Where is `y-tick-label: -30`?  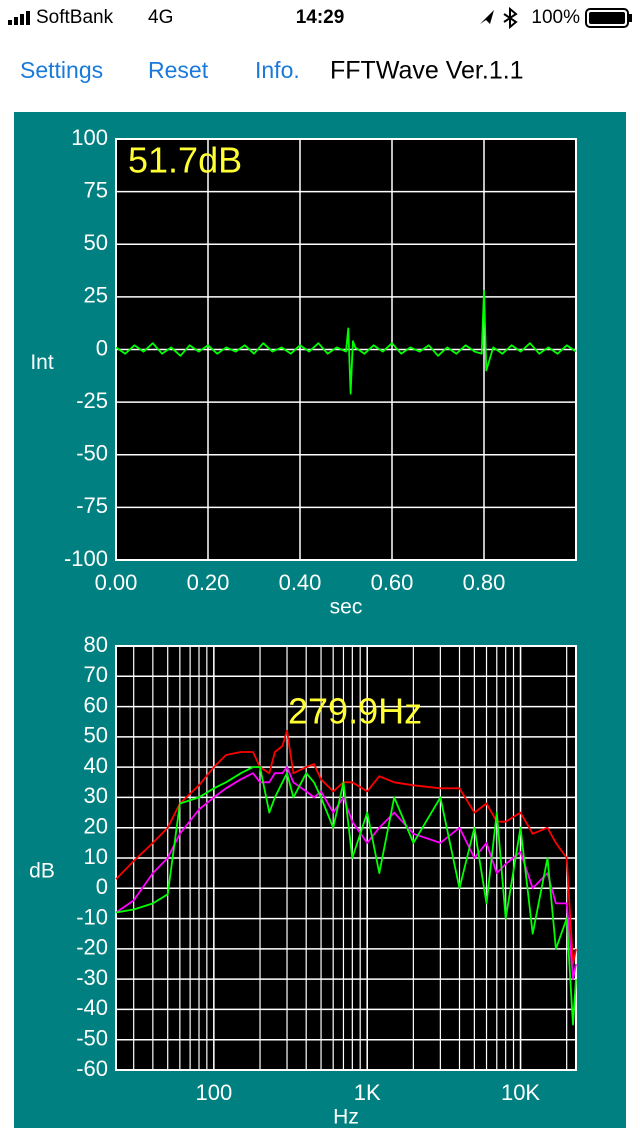 y-tick-label: -30 is located at coordinates (92, 977).